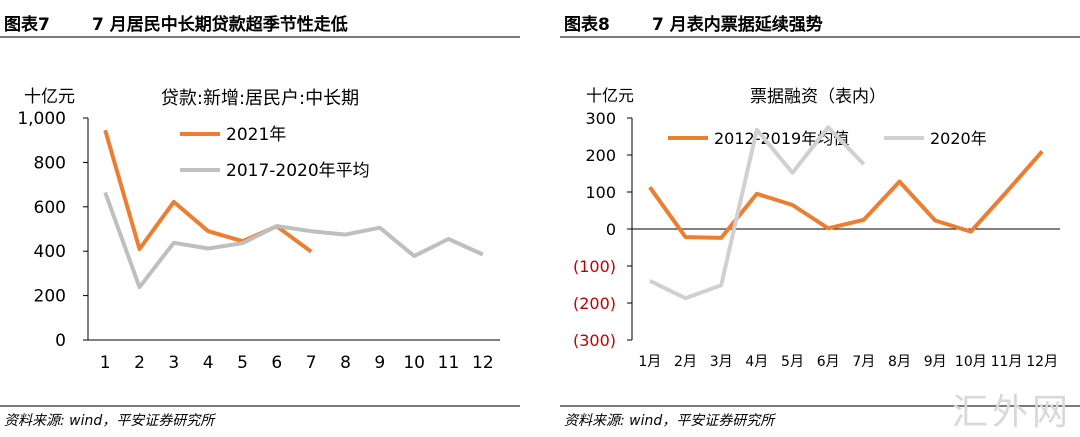 The height and width of the screenshot is (437, 1080). Describe the element at coordinates (721, 362) in the screenshot. I see `x-tick-label: 3月` at that location.